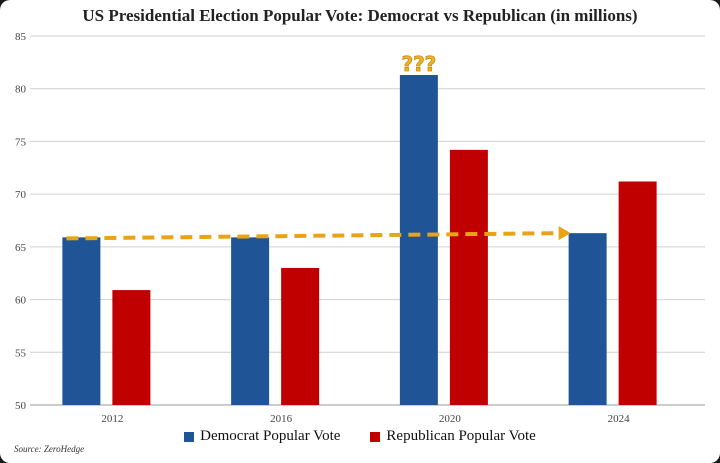 The height and width of the screenshot is (463, 720). What do you see at coordinates (131, 347) in the screenshot?
I see `bar-republican-2012` at bounding box center [131, 347].